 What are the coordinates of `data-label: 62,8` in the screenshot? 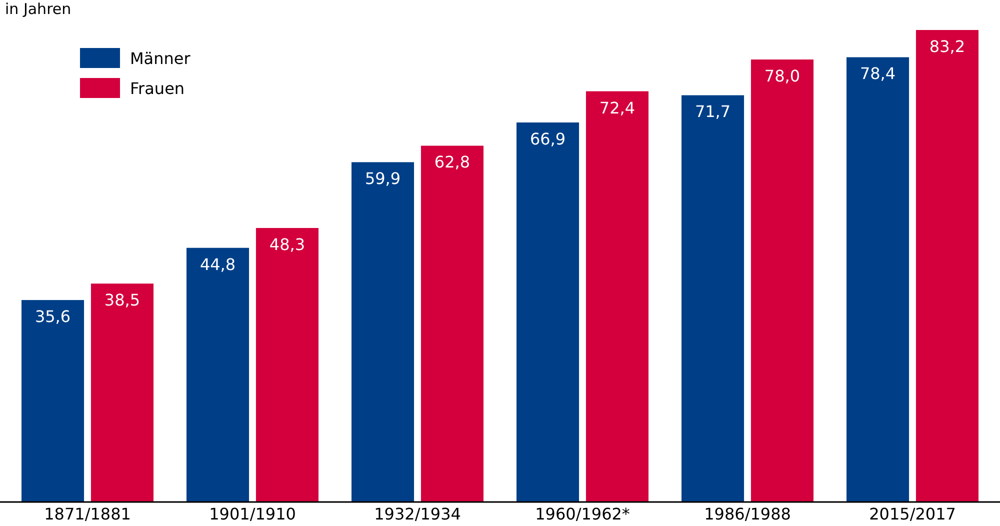 It's located at (452, 162).